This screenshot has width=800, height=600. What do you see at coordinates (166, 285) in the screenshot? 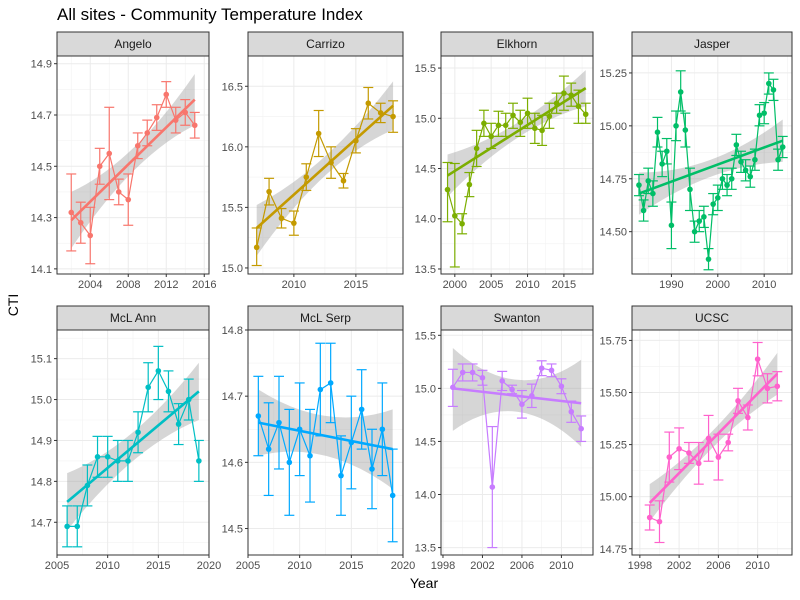
I see `x-tick-label: 2012` at bounding box center [166, 285].